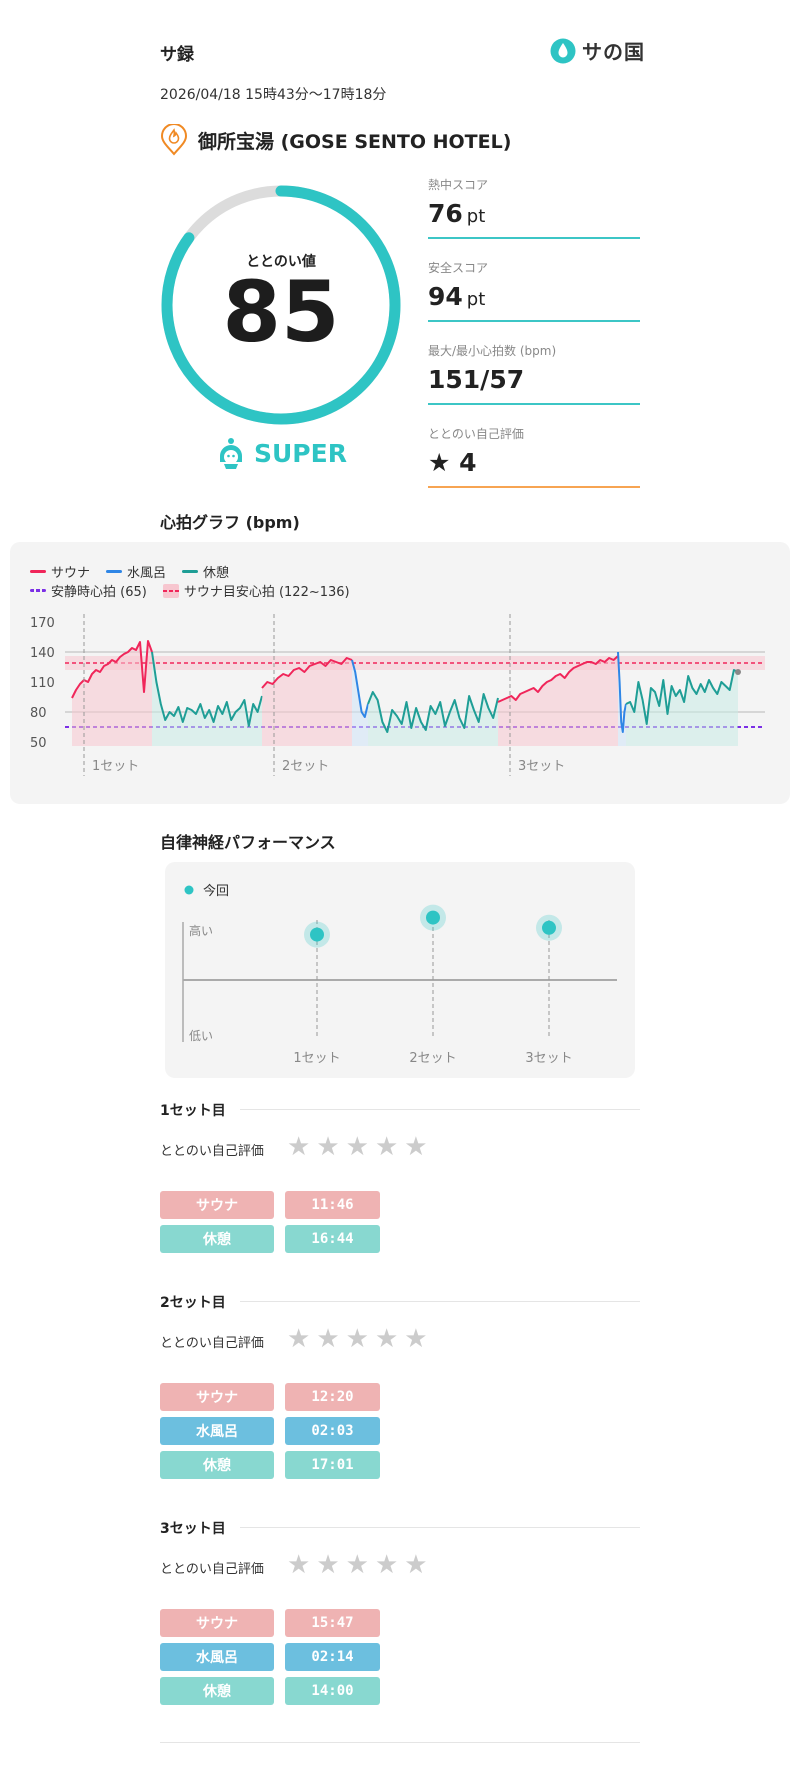 The image size is (800, 1782). Describe the element at coordinates (136, 571) in the screenshot. I see `legend-water: 水風呂` at that location.